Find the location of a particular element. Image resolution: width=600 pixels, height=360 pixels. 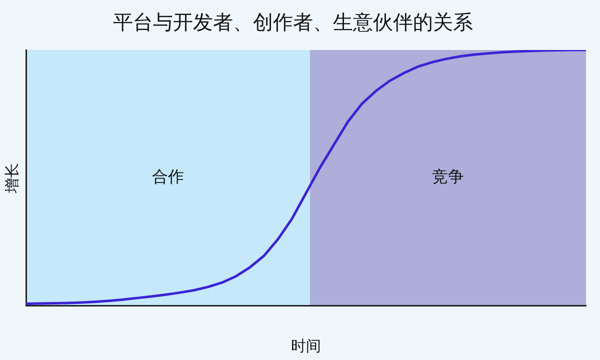

annotation: 竞争 is located at coordinates (448, 176).